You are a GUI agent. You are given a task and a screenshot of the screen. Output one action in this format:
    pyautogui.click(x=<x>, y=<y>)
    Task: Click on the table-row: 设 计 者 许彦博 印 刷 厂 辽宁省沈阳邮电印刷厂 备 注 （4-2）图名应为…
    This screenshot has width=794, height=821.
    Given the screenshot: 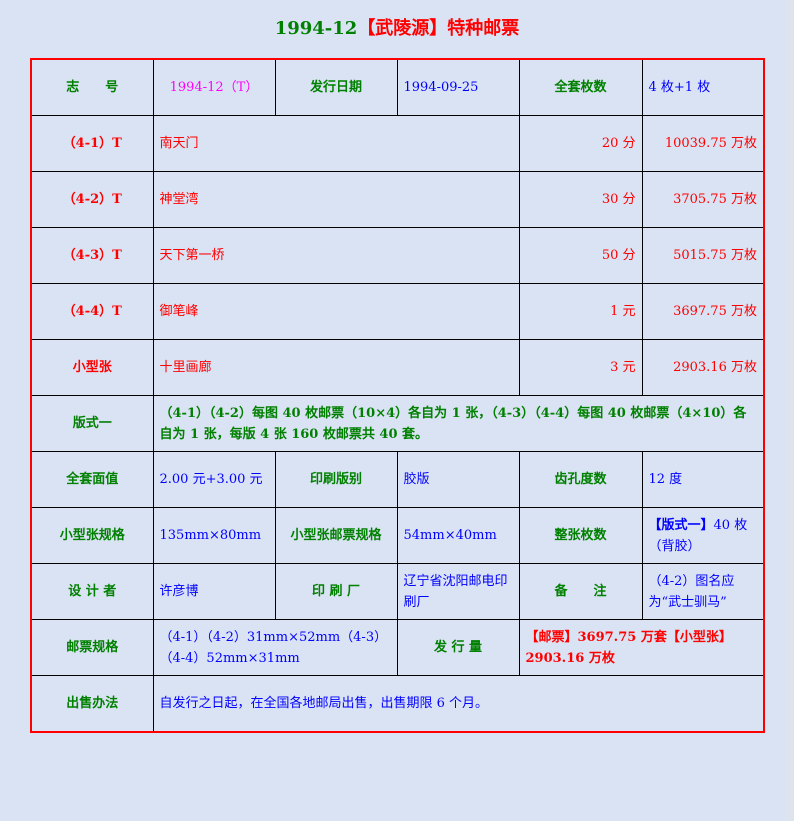 What is the action you would take?
    pyautogui.click(x=397, y=591)
    